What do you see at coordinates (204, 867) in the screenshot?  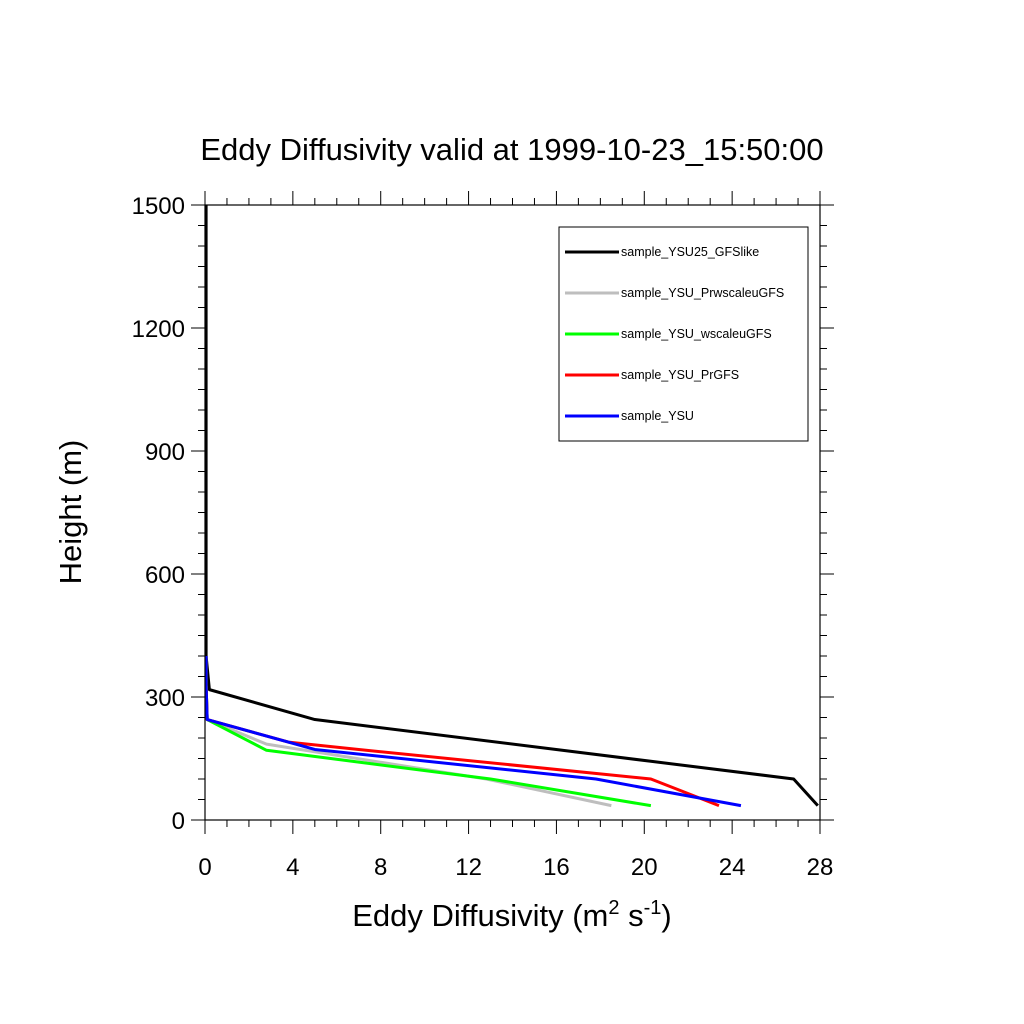 I see `x-tick-label: 0` at bounding box center [204, 867].